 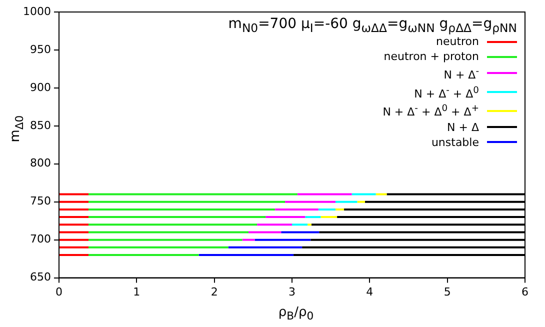 What do you see at coordinates (214, 291) in the screenshot?
I see `x-tick-label: 2` at bounding box center [214, 291].